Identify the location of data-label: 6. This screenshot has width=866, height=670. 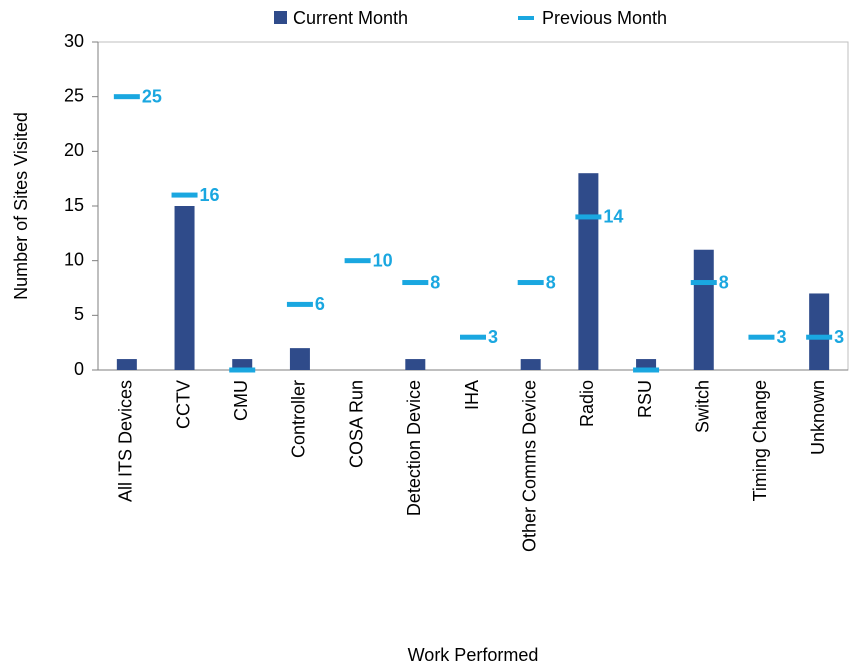
(320, 304).